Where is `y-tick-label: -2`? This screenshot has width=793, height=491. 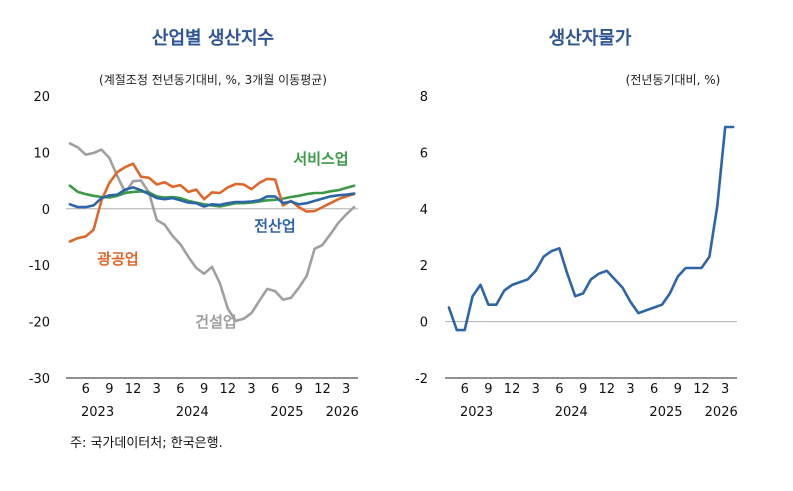
y-tick-label: -2 is located at coordinates (421, 379).